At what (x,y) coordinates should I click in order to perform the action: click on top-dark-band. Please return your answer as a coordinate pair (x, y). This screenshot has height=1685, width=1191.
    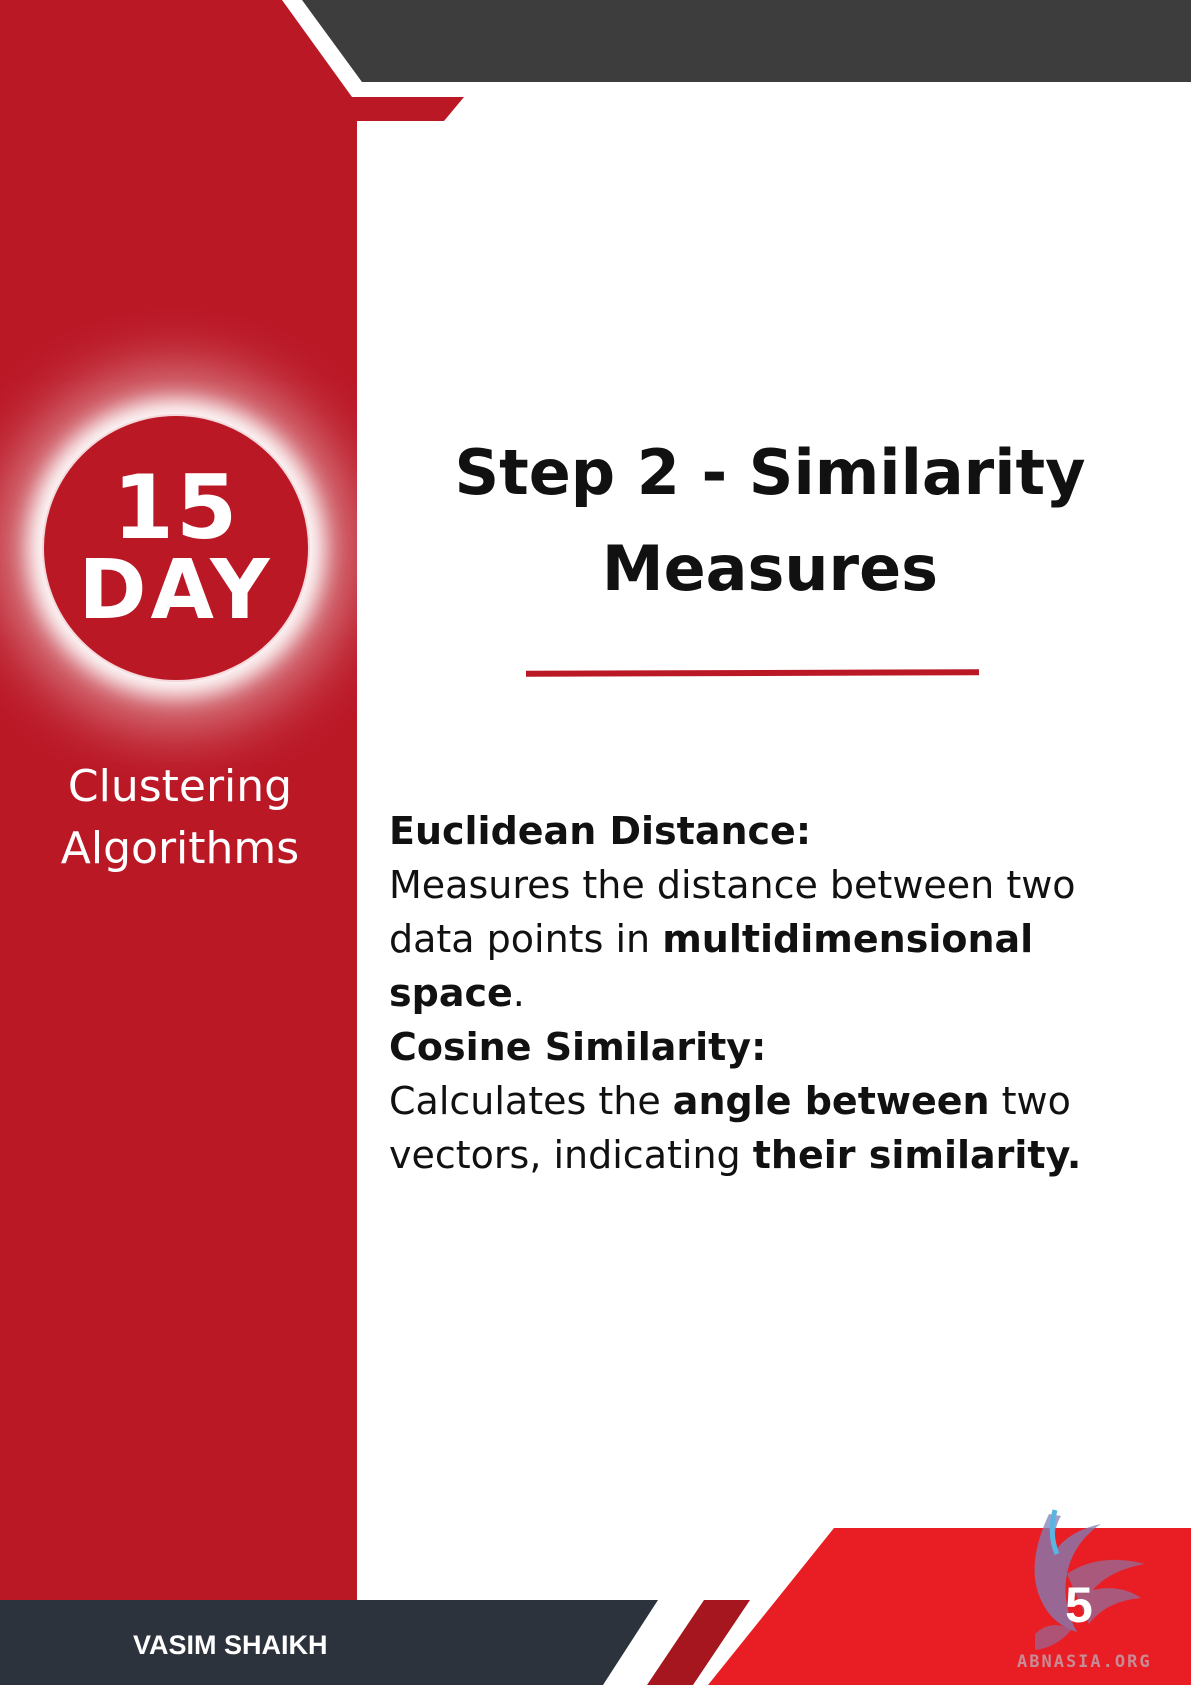
    Looking at the image, I should click on (746, 41).